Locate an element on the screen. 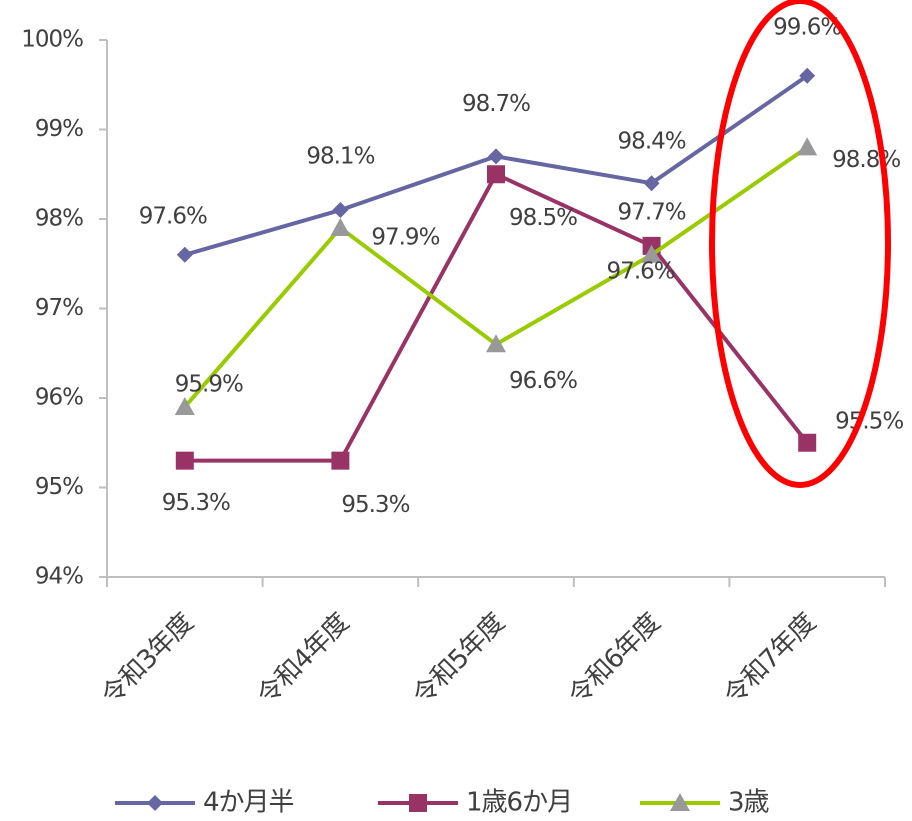 The width and height of the screenshot is (912, 821). x-tick-label: 令和5年度 is located at coordinates (458, 659).